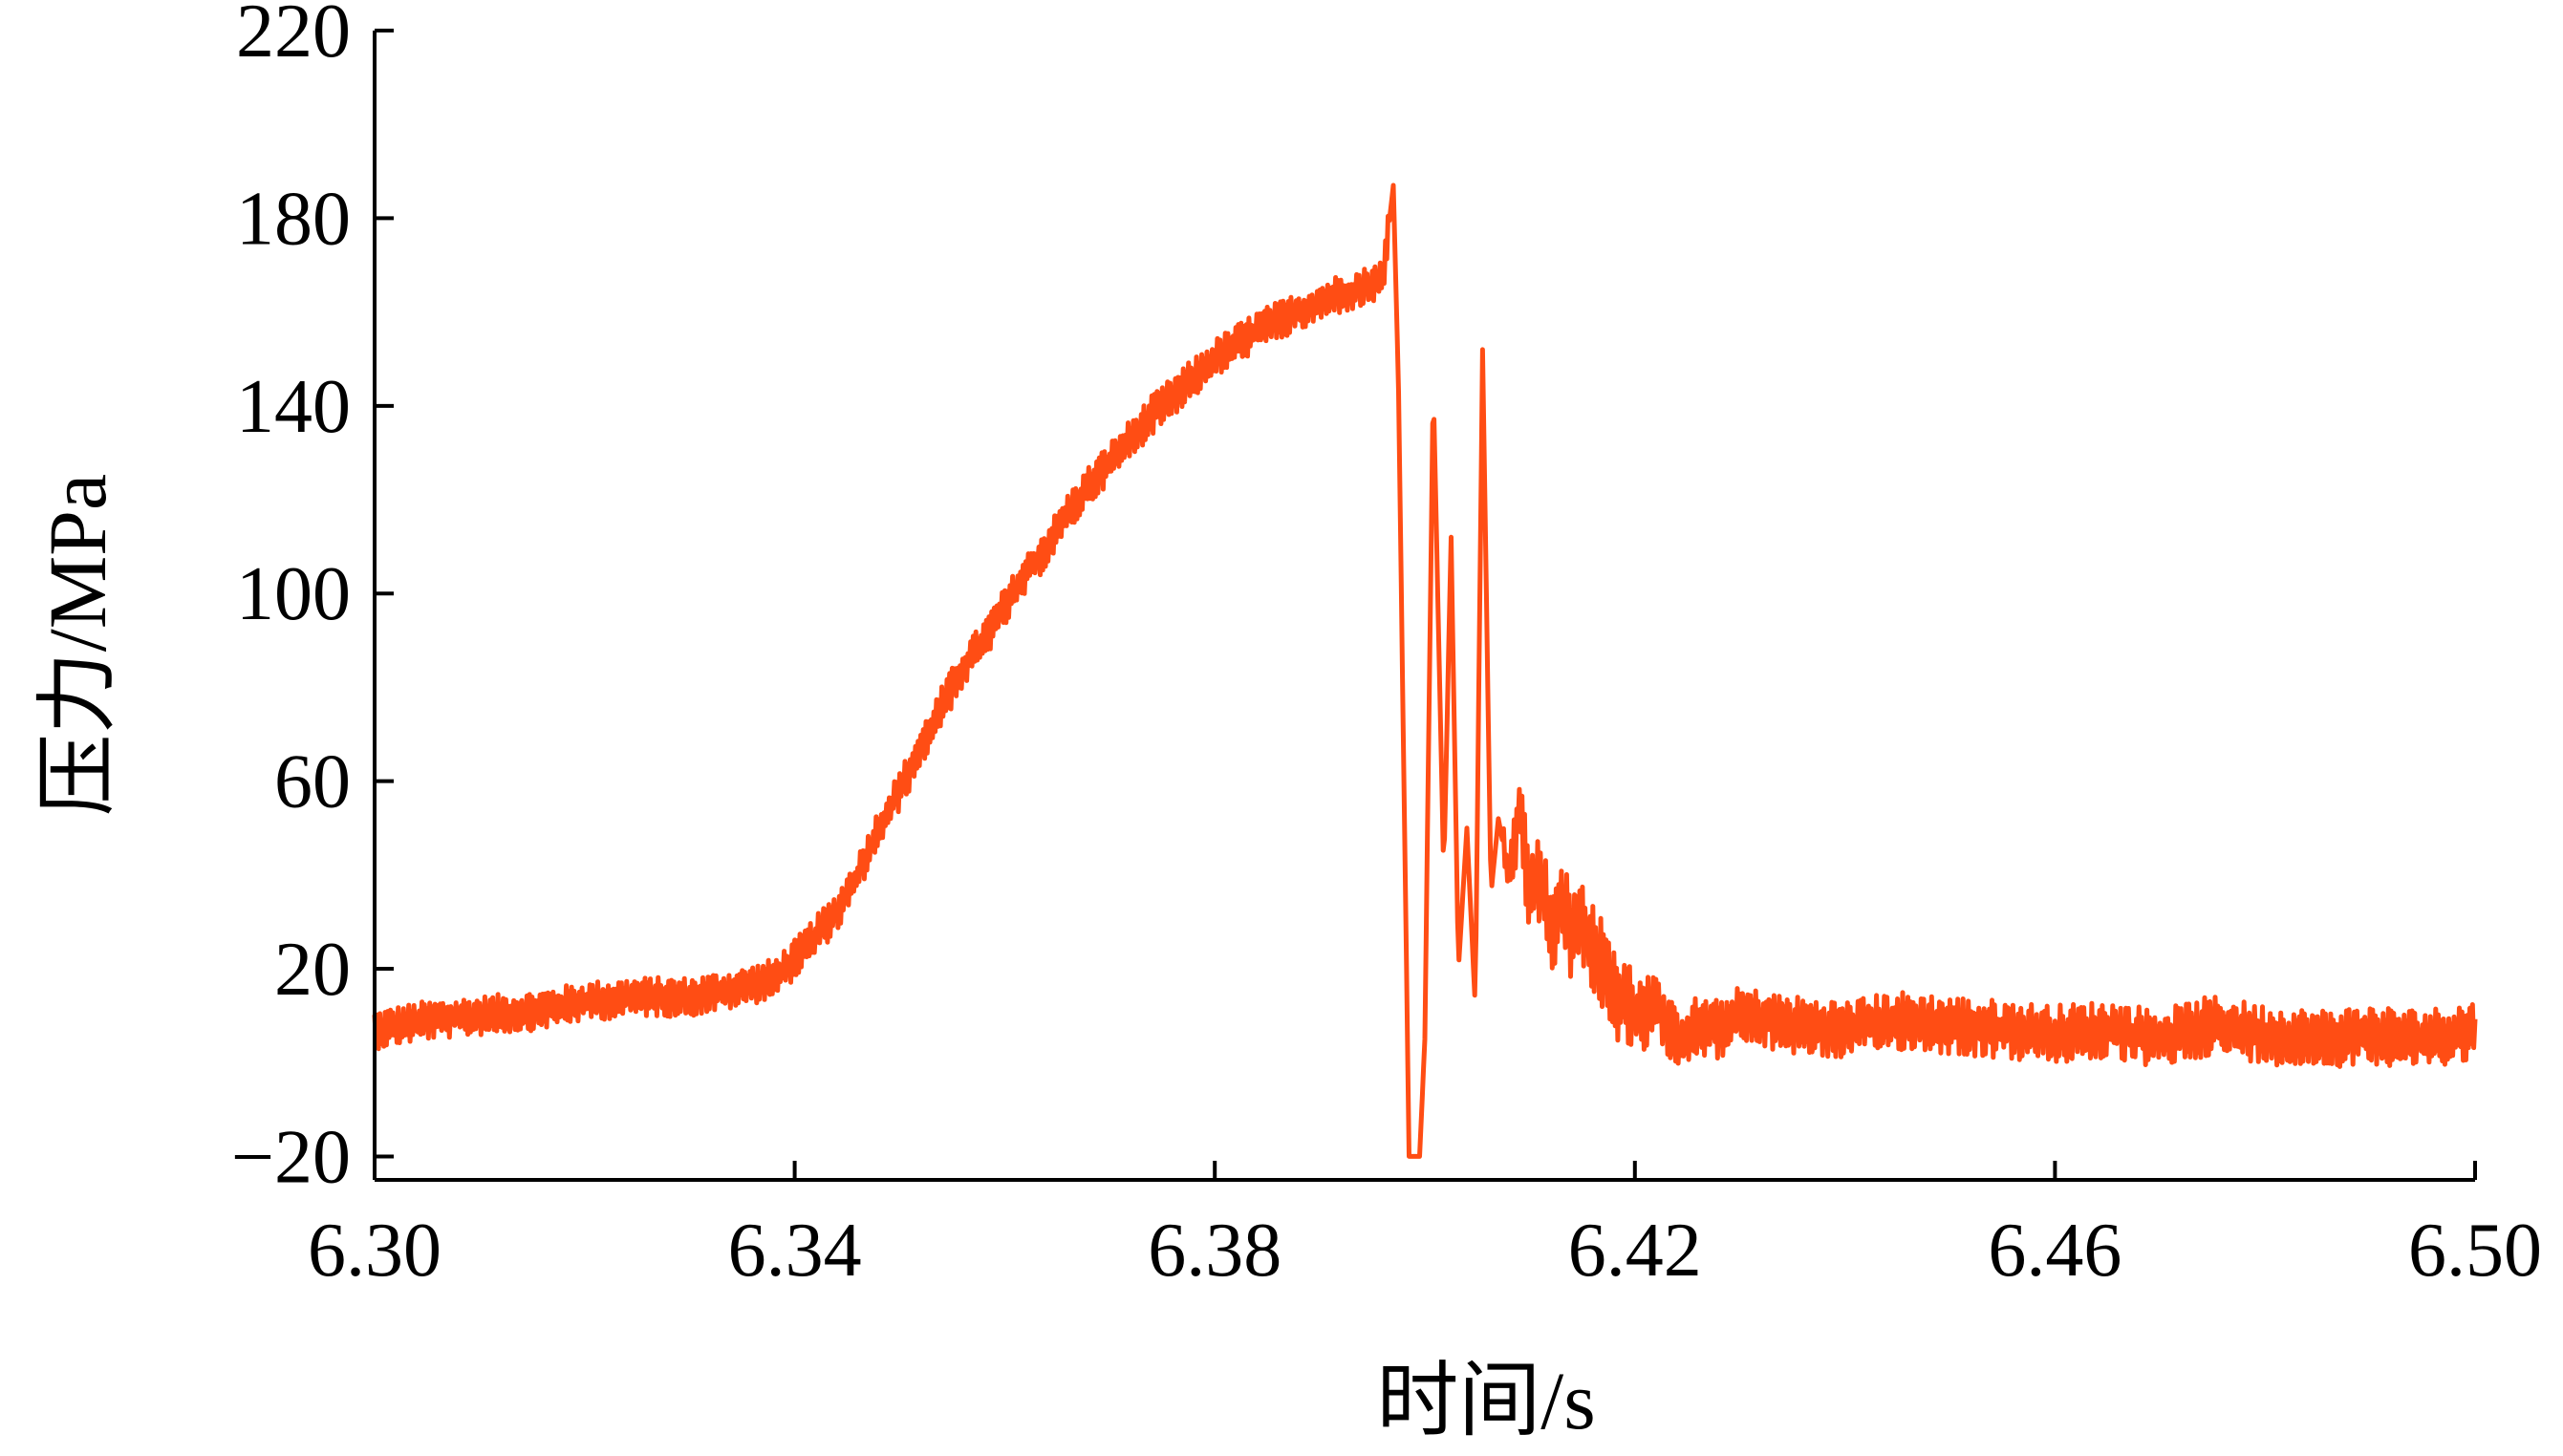 The height and width of the screenshot is (1456, 2563). I want to click on y-tick-label: 100, so click(293, 594).